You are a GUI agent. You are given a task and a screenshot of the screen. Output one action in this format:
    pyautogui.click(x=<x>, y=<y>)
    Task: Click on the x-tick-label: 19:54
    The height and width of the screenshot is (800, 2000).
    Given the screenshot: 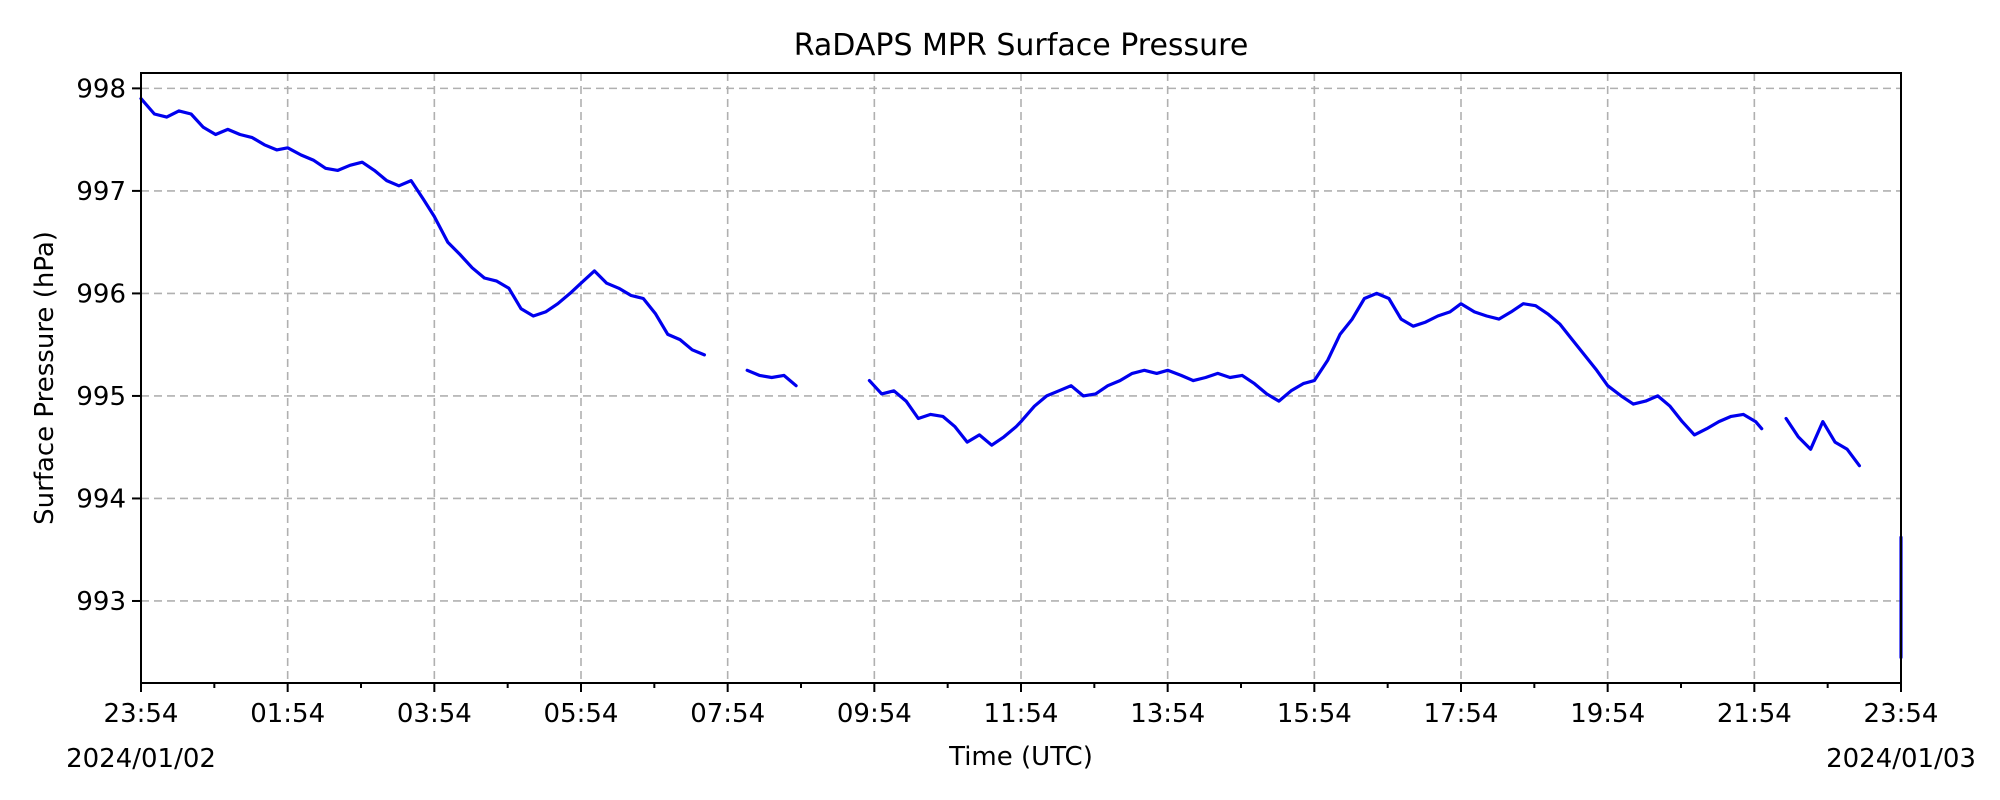 What is the action you would take?
    pyautogui.click(x=1607, y=714)
    